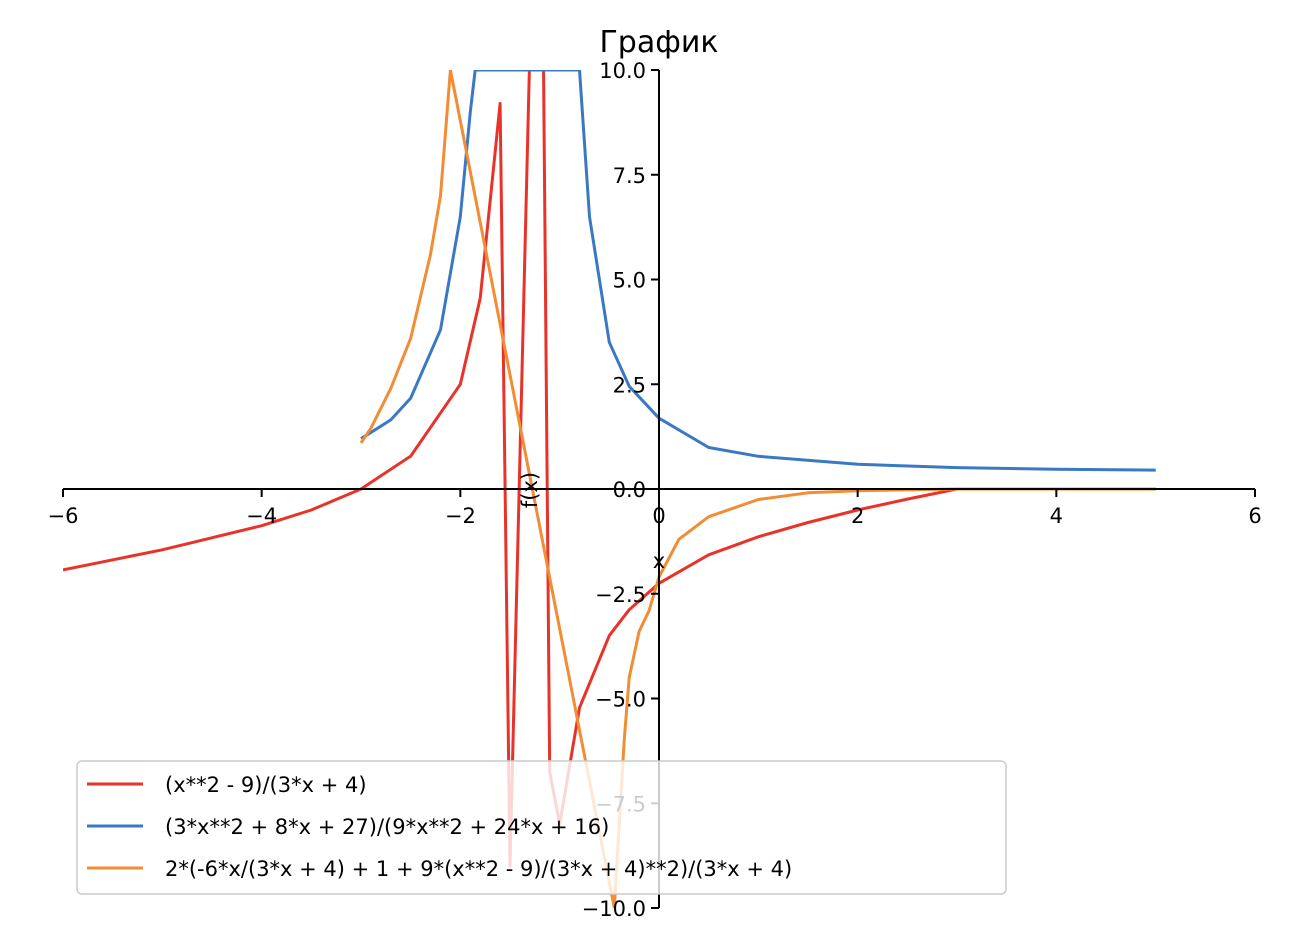 The width and height of the screenshot is (1310, 945). What do you see at coordinates (629, 281) in the screenshot?
I see `y-tick-label: 5.0` at bounding box center [629, 281].